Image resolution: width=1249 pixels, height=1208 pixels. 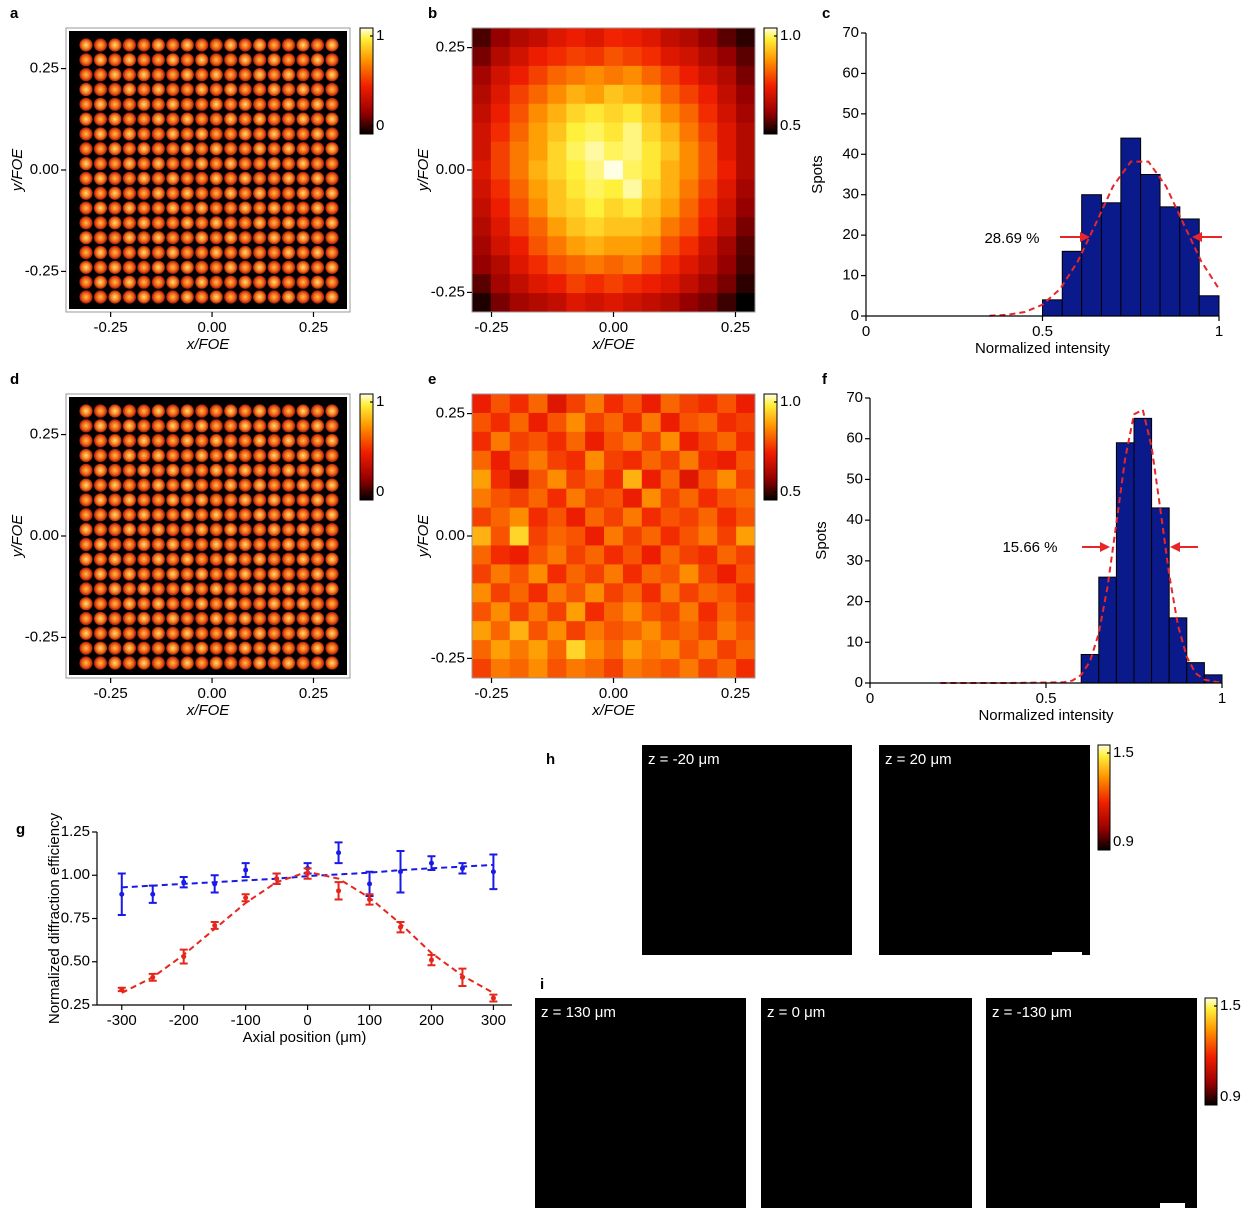 I want to click on y-tick-label: 70, so click(x=854, y=397).